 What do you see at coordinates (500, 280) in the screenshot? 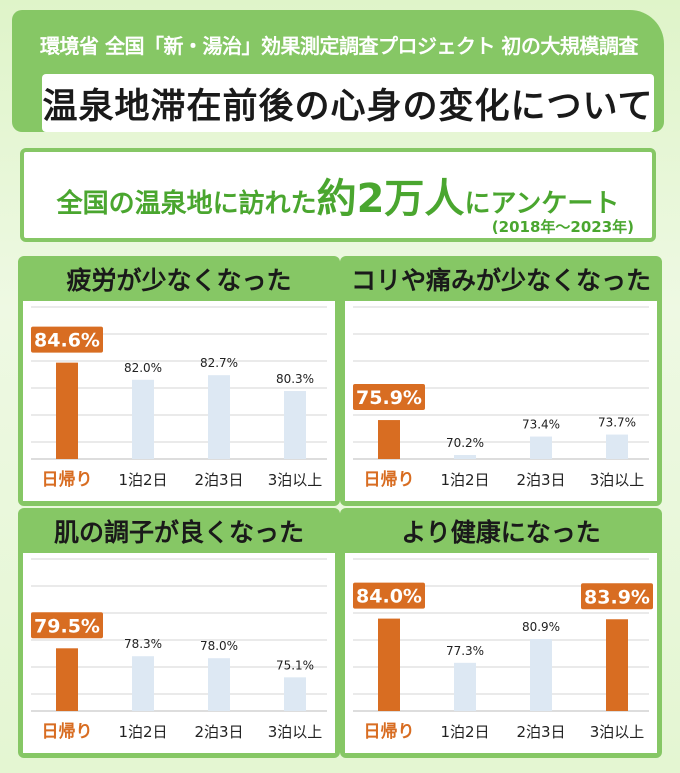
I see `chart-title: コリや痛みが少なくなった` at bounding box center [500, 280].